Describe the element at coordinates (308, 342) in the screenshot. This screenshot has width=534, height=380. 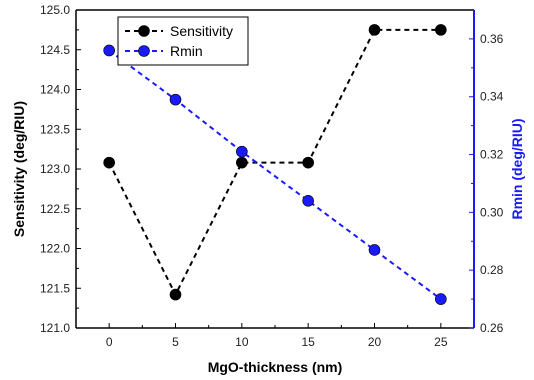
I see `x-tick-label: 15` at that location.